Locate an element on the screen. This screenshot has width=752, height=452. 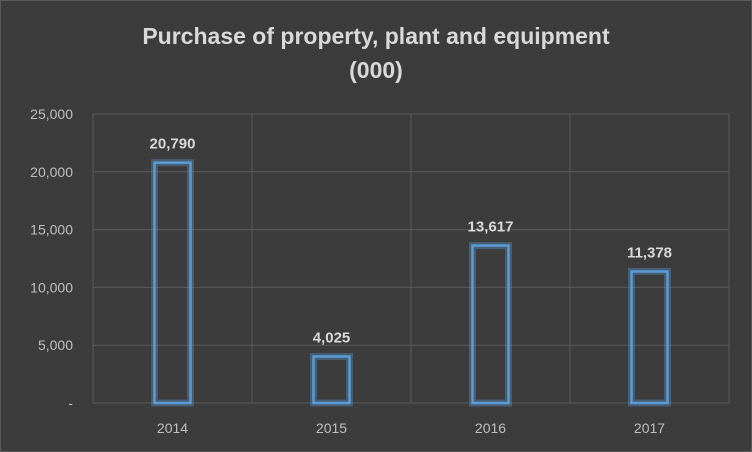
x-tick-label-2016: 2016 is located at coordinates (490, 428).